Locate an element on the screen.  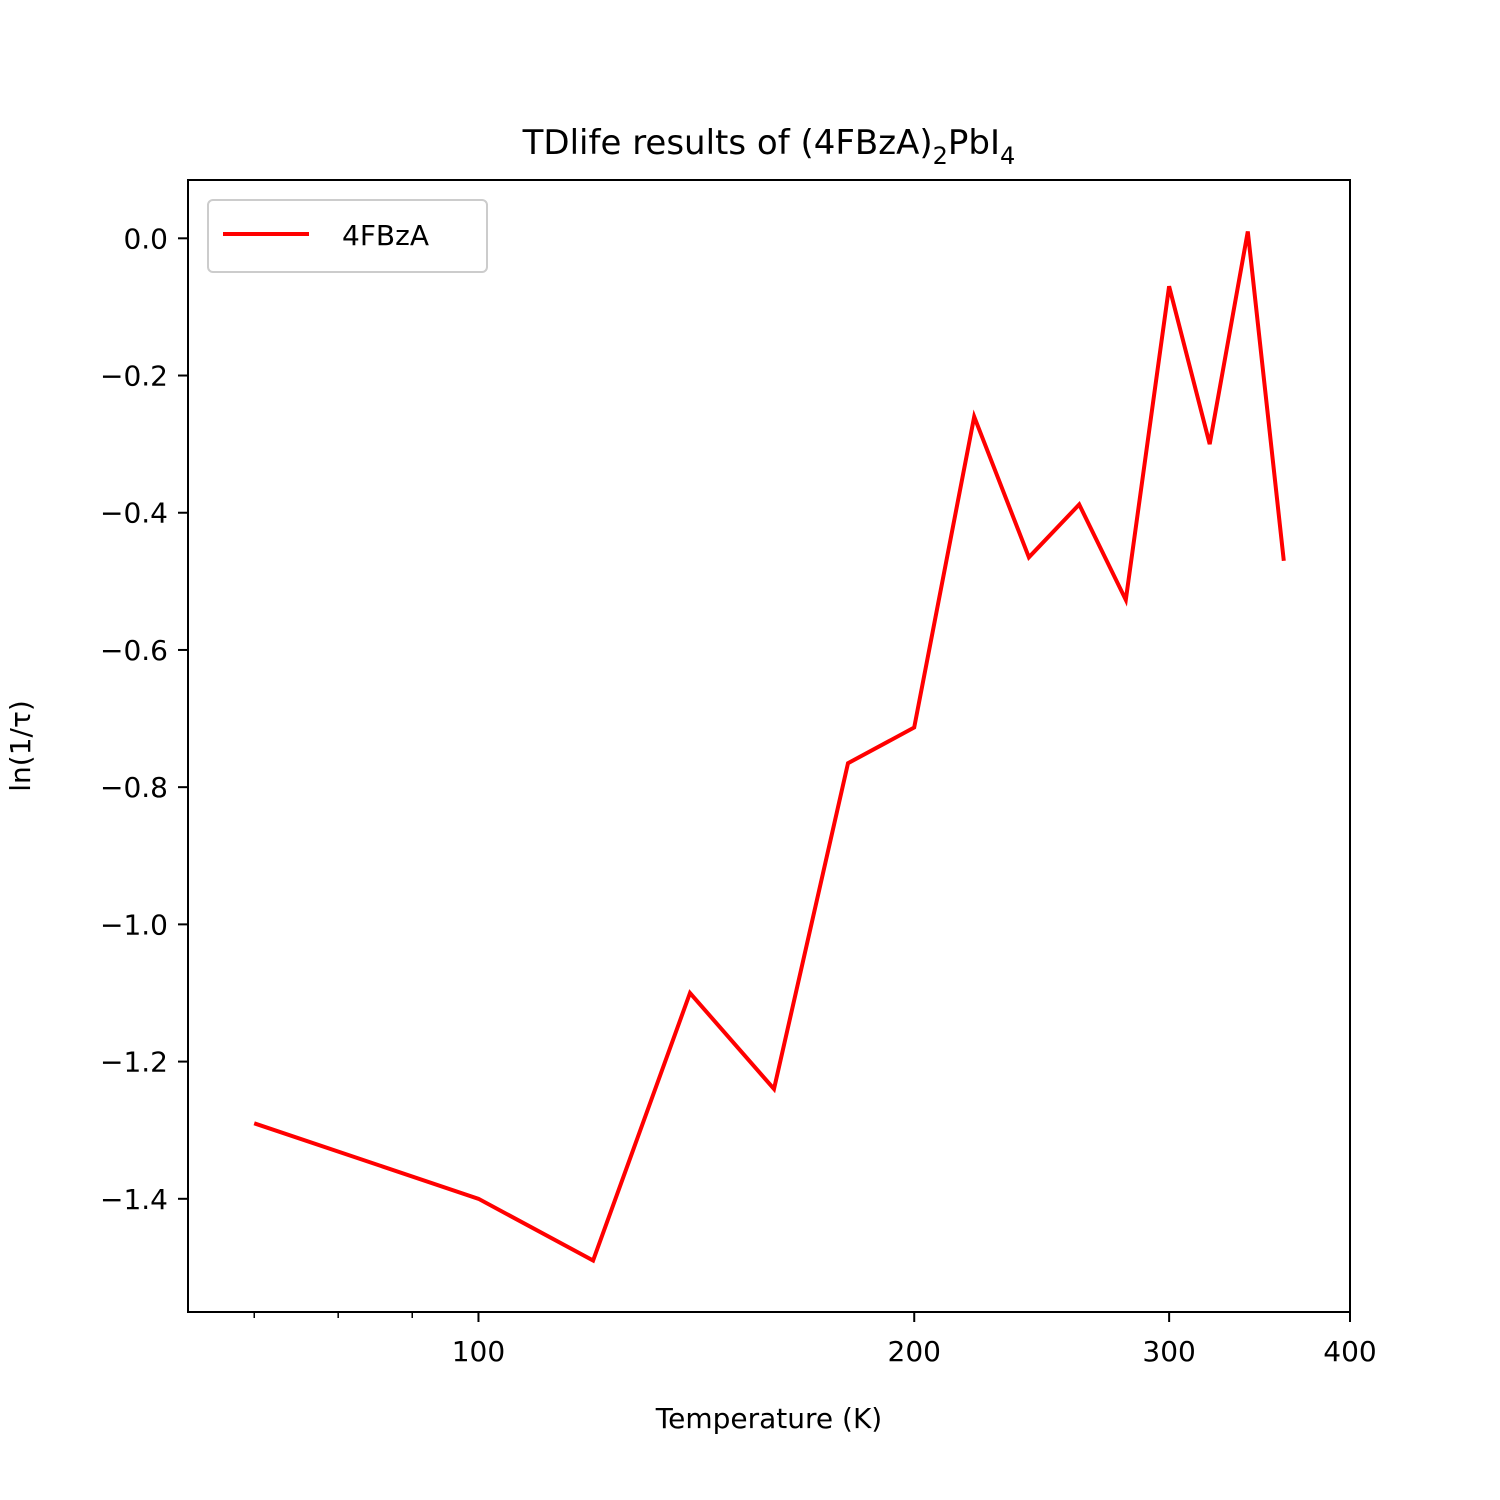
legend: 4FBzA is located at coordinates (347, 236).